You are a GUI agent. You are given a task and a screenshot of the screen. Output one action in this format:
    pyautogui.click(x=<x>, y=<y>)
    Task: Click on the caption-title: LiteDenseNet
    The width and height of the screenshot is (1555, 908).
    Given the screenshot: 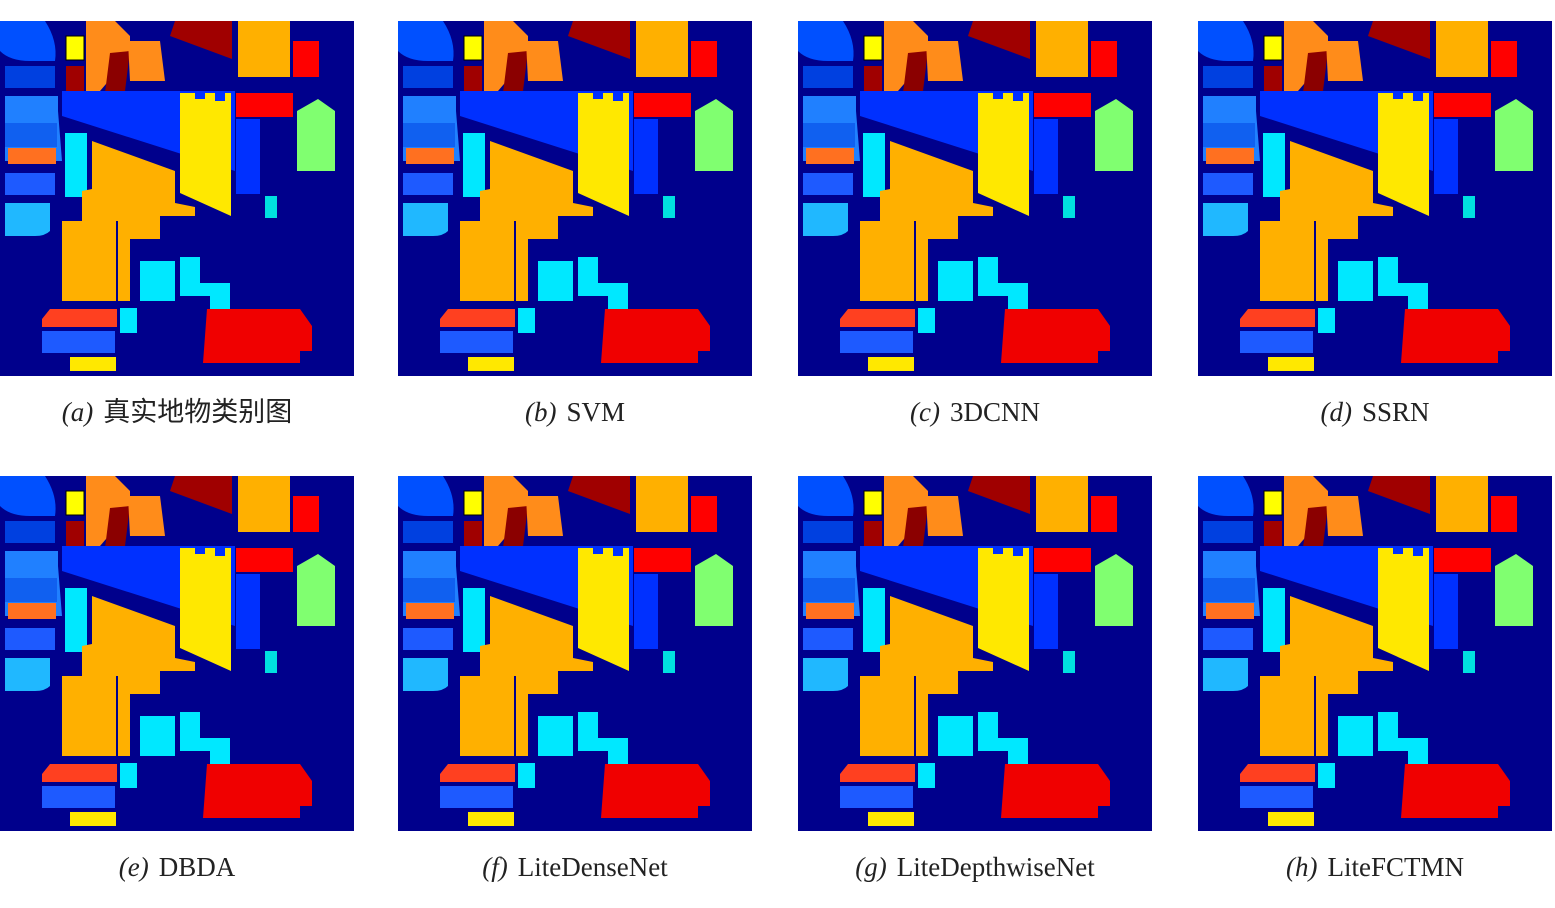 What is the action you would take?
    pyautogui.click(x=593, y=867)
    